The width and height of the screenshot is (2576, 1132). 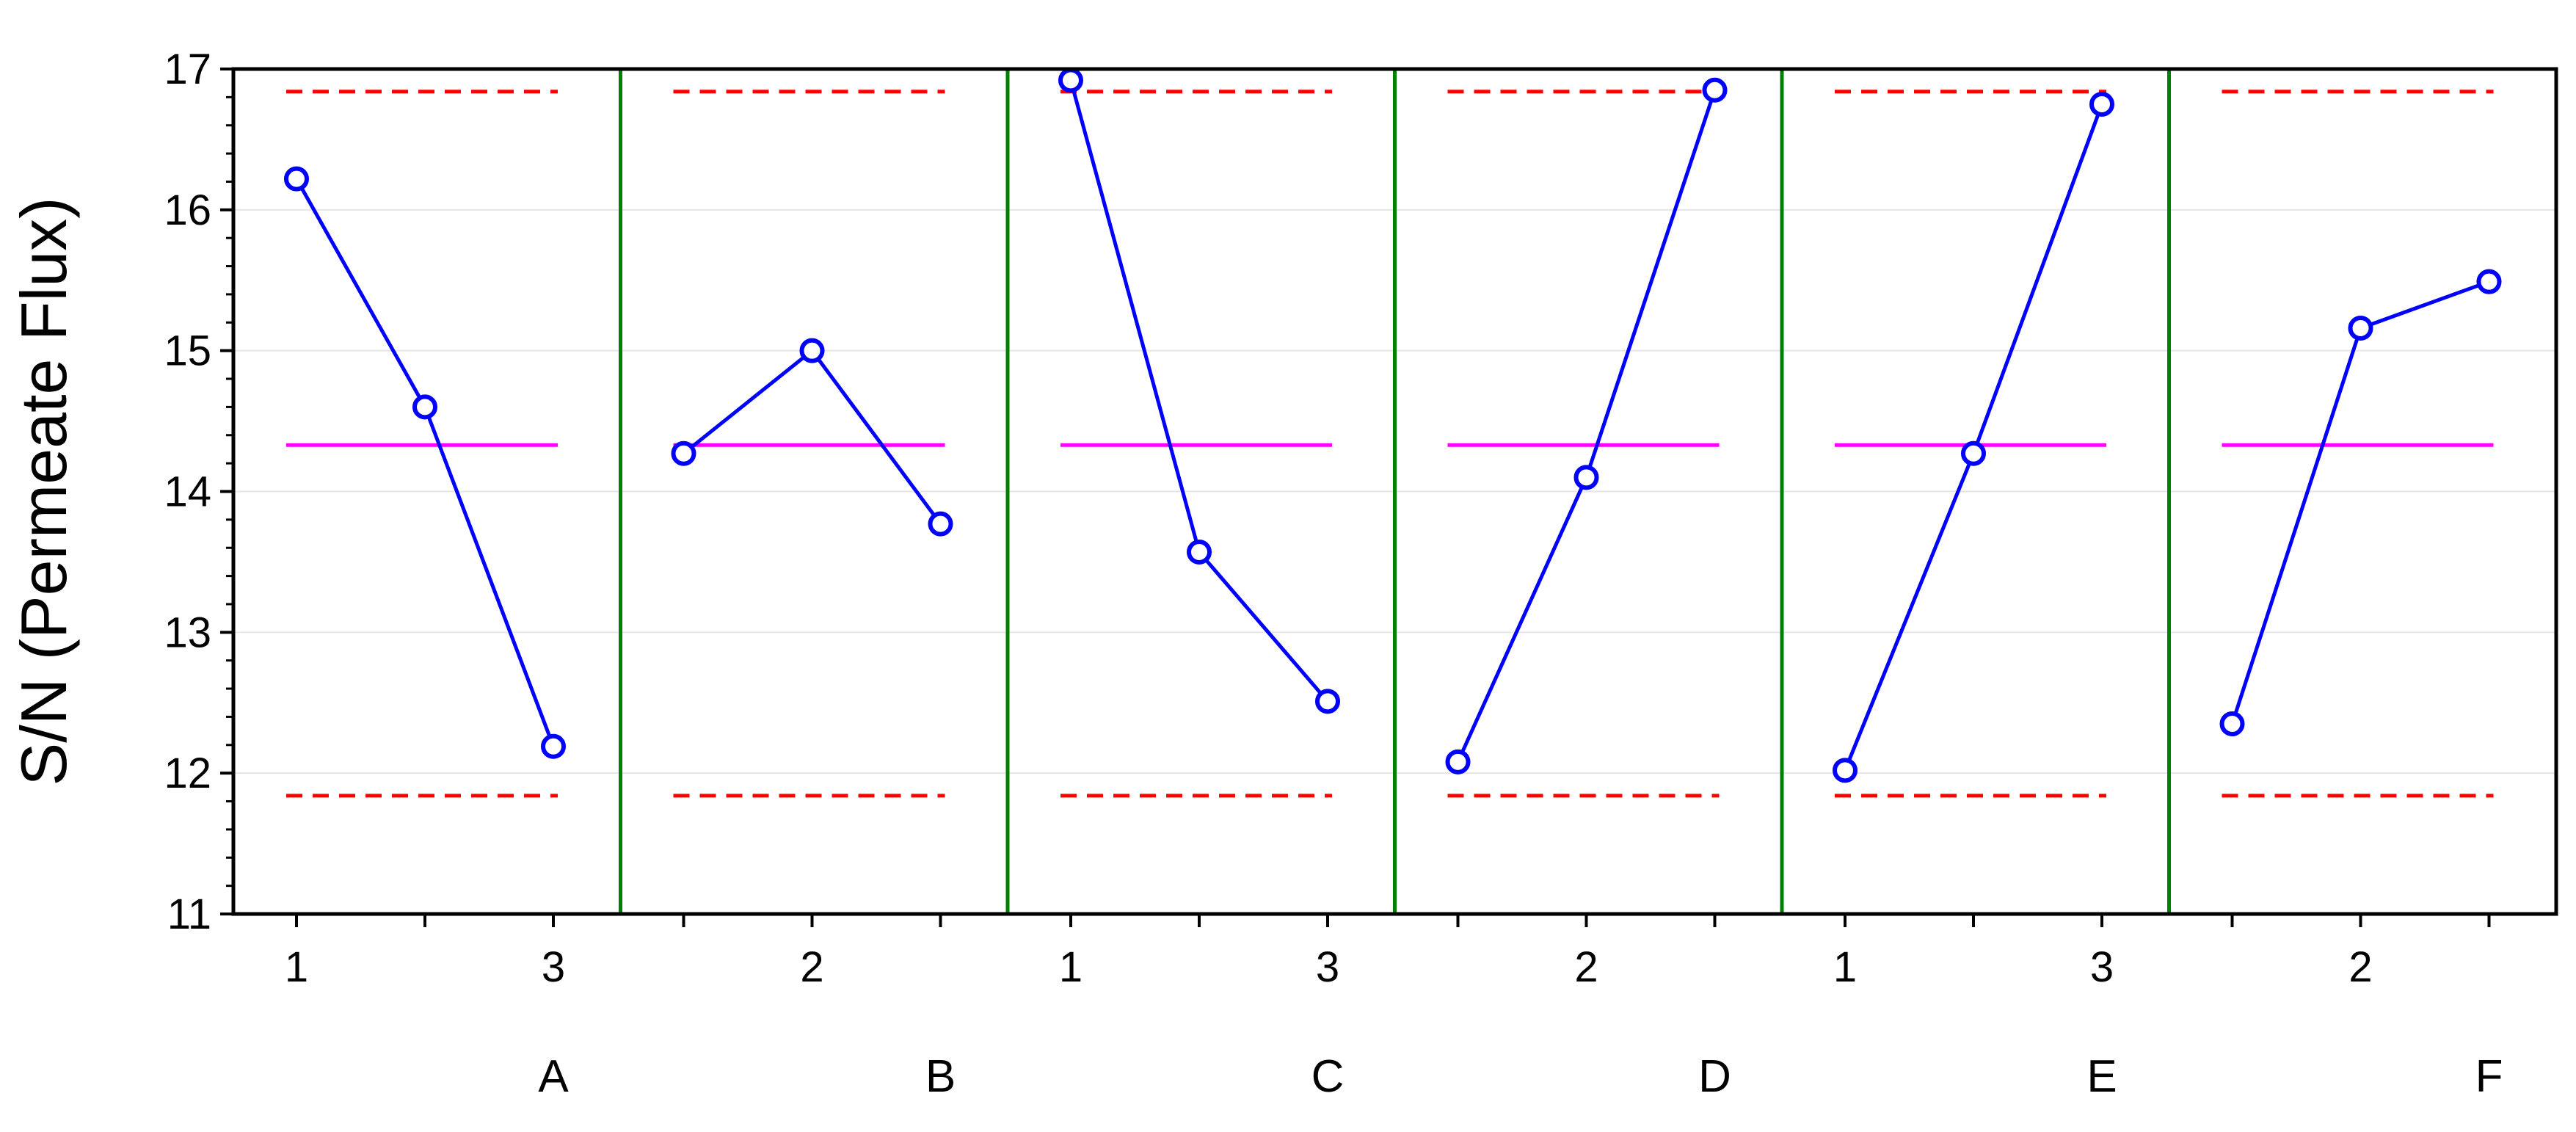 I want to click on y-tick-label: 17, so click(x=187, y=69).